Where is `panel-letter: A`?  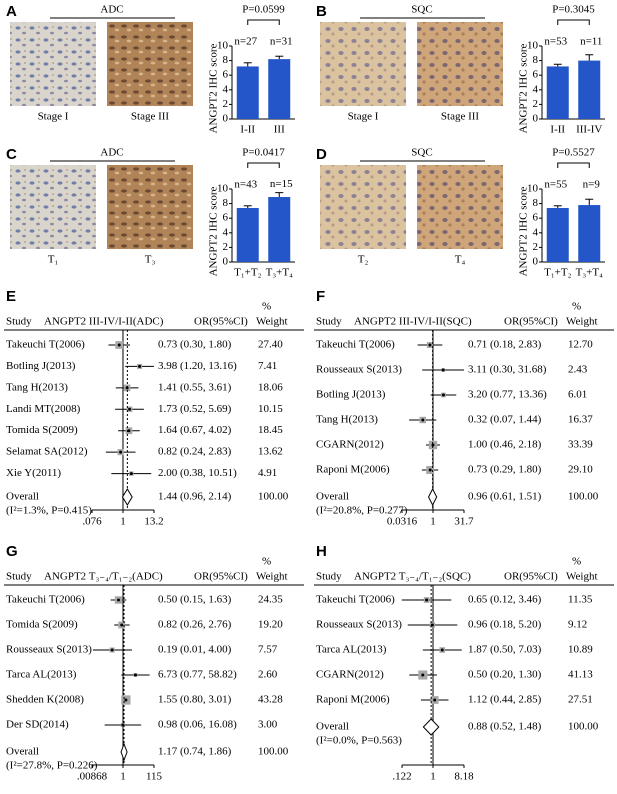 panel-letter: A is located at coordinates (11, 11).